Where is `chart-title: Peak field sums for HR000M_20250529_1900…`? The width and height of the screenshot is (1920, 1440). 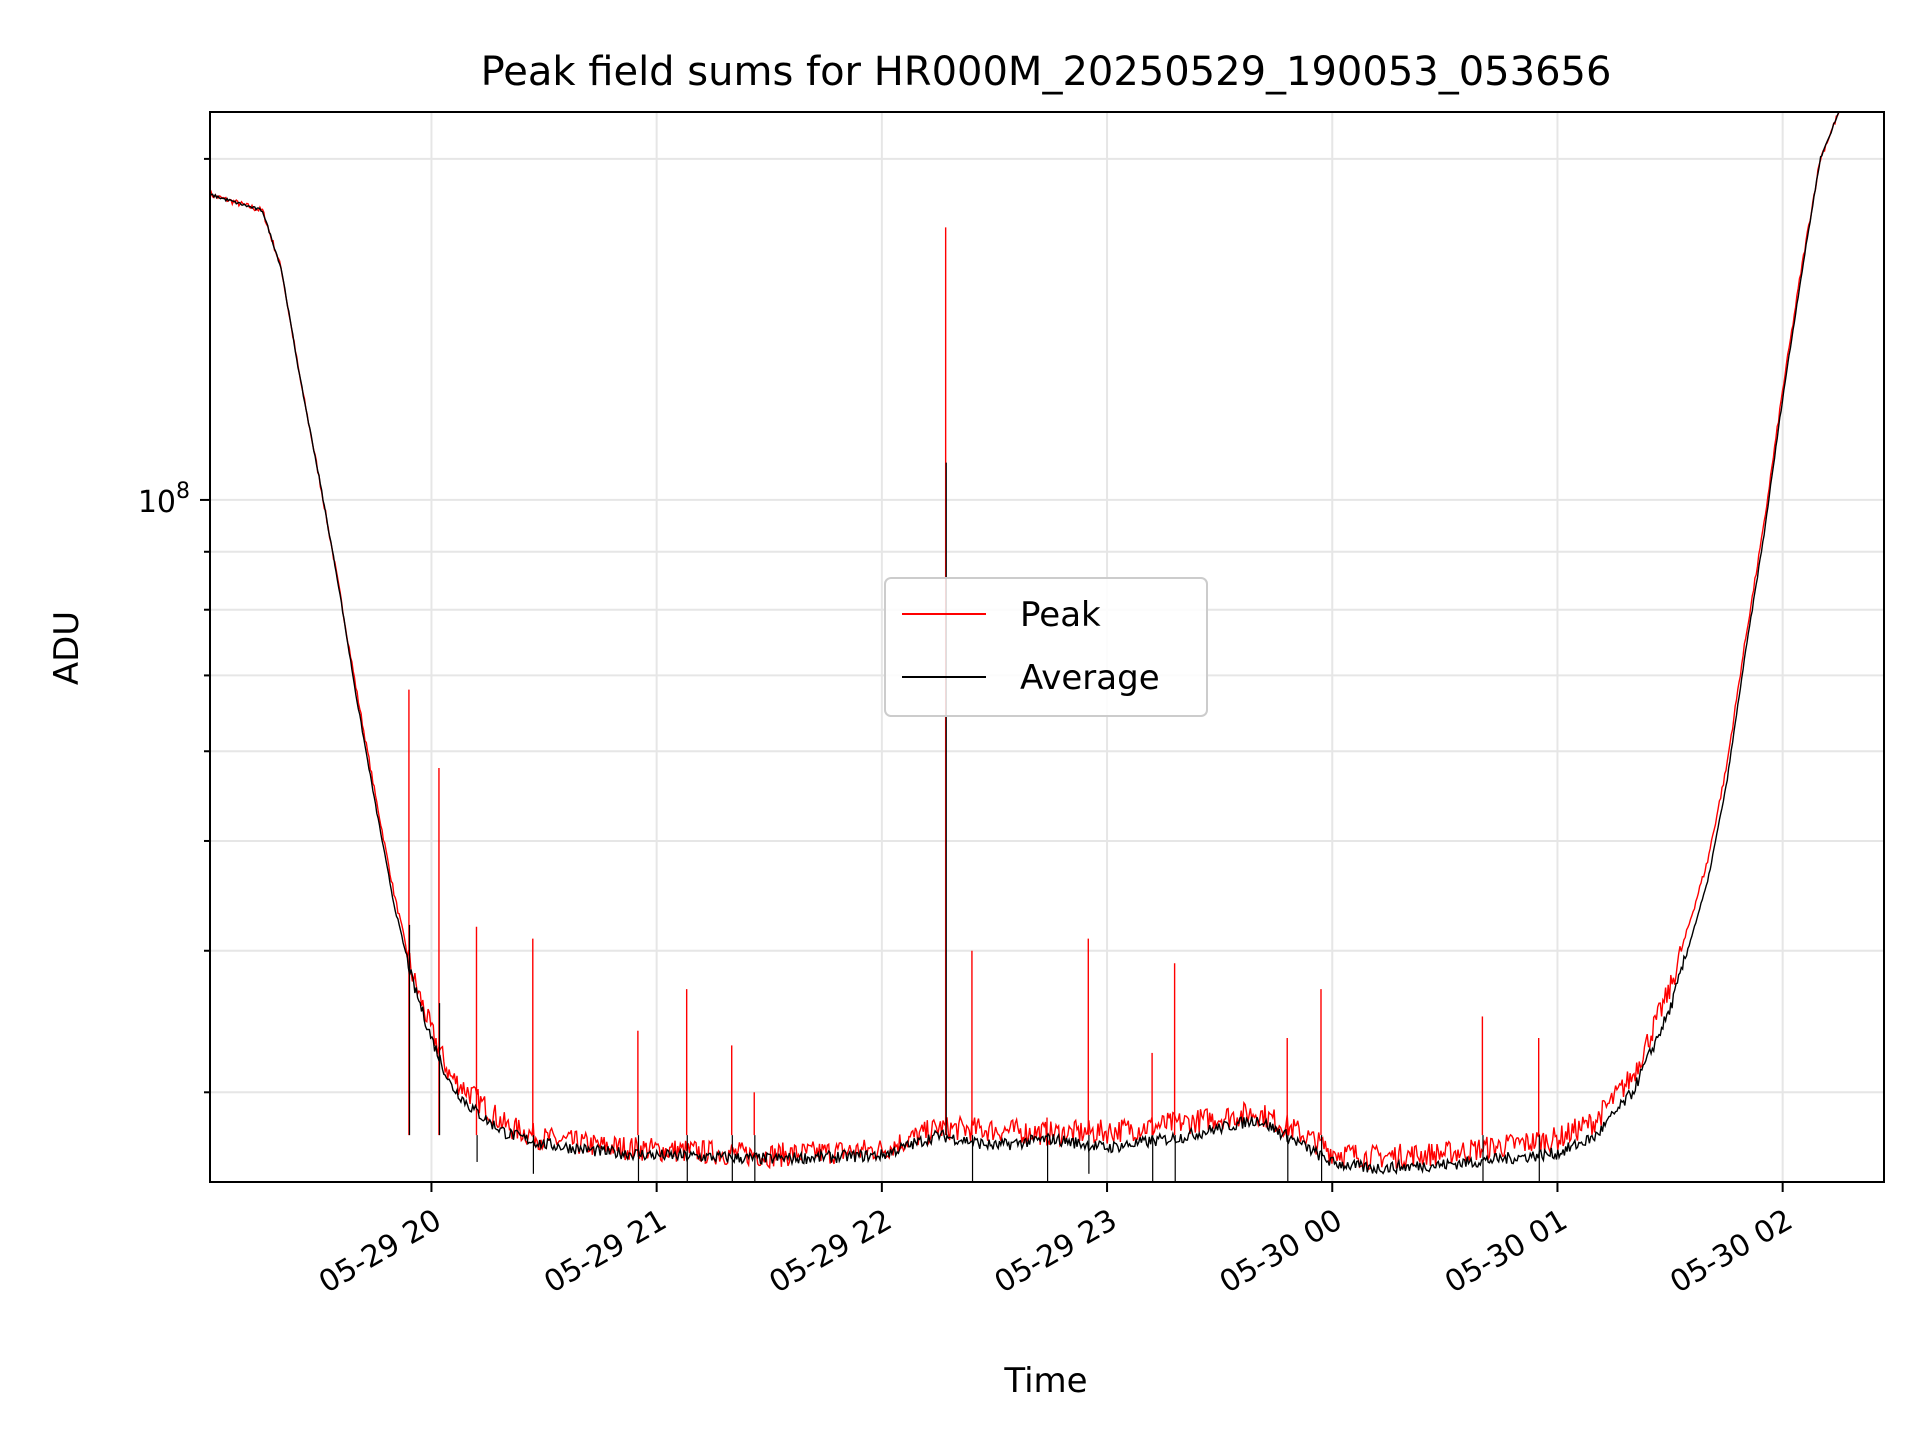 chart-title: Peak field sums for HR000M_20250529_1900… is located at coordinates (1046, 72).